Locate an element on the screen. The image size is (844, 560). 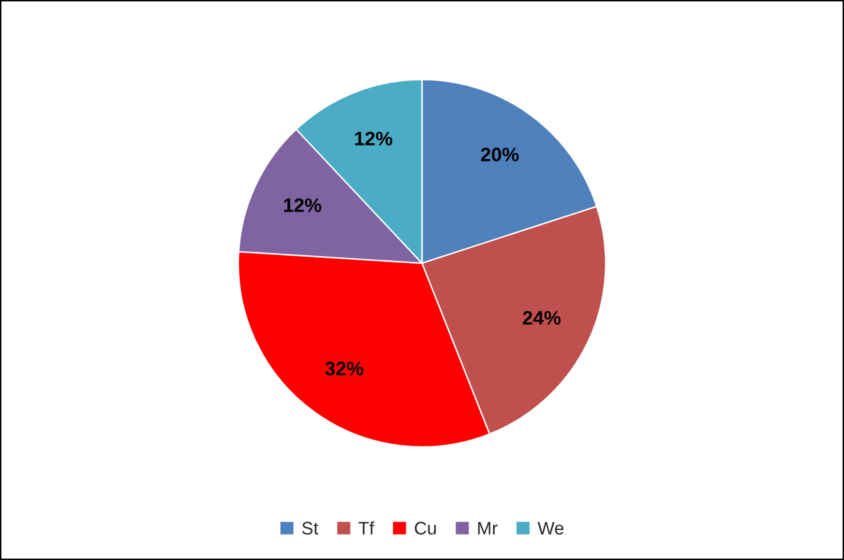
data-label: 32% is located at coordinates (344, 369).